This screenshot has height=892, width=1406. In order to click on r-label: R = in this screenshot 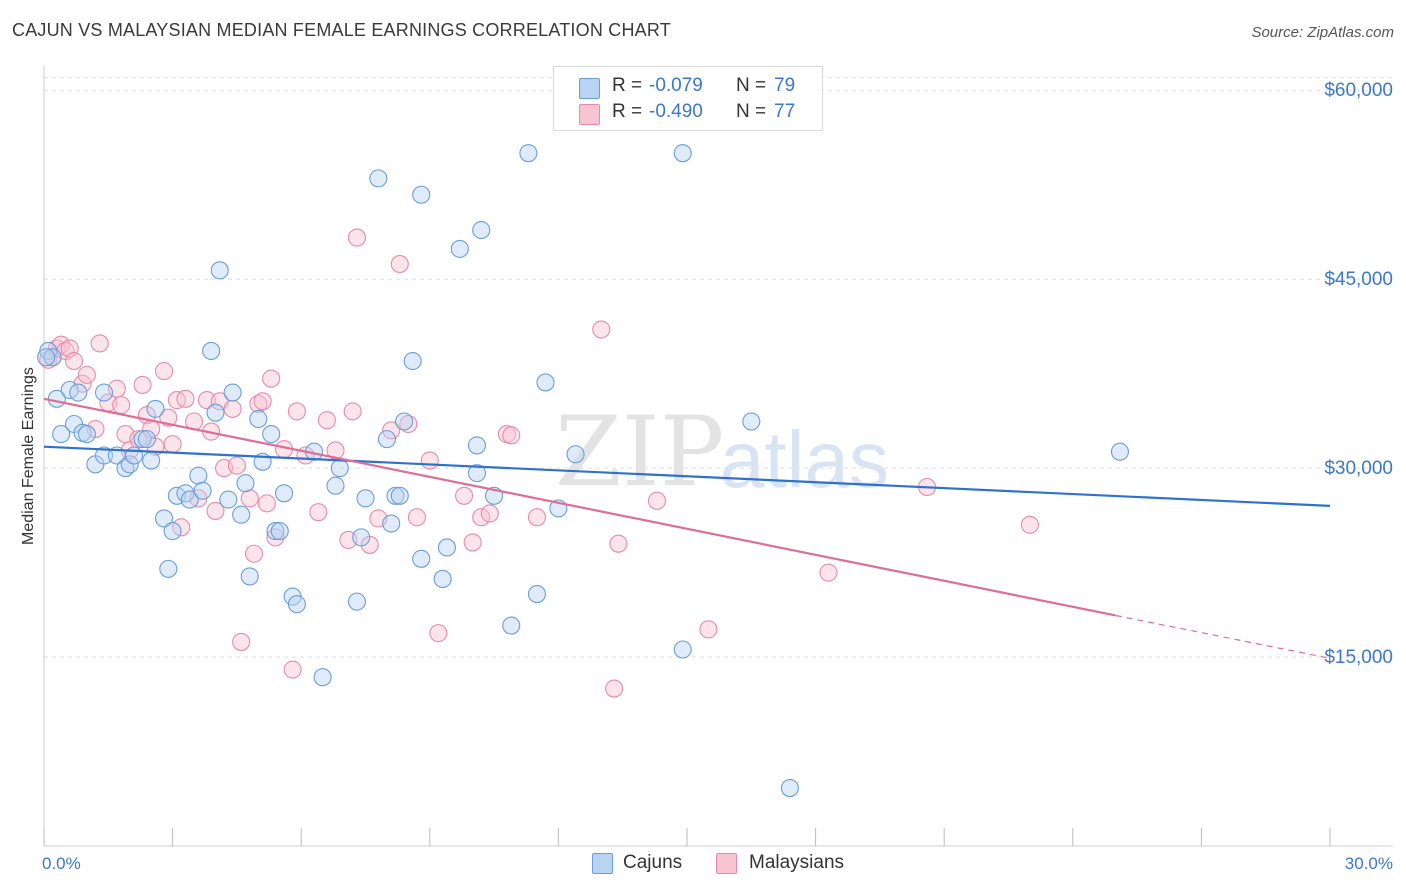, I will do `click(627, 111)`.